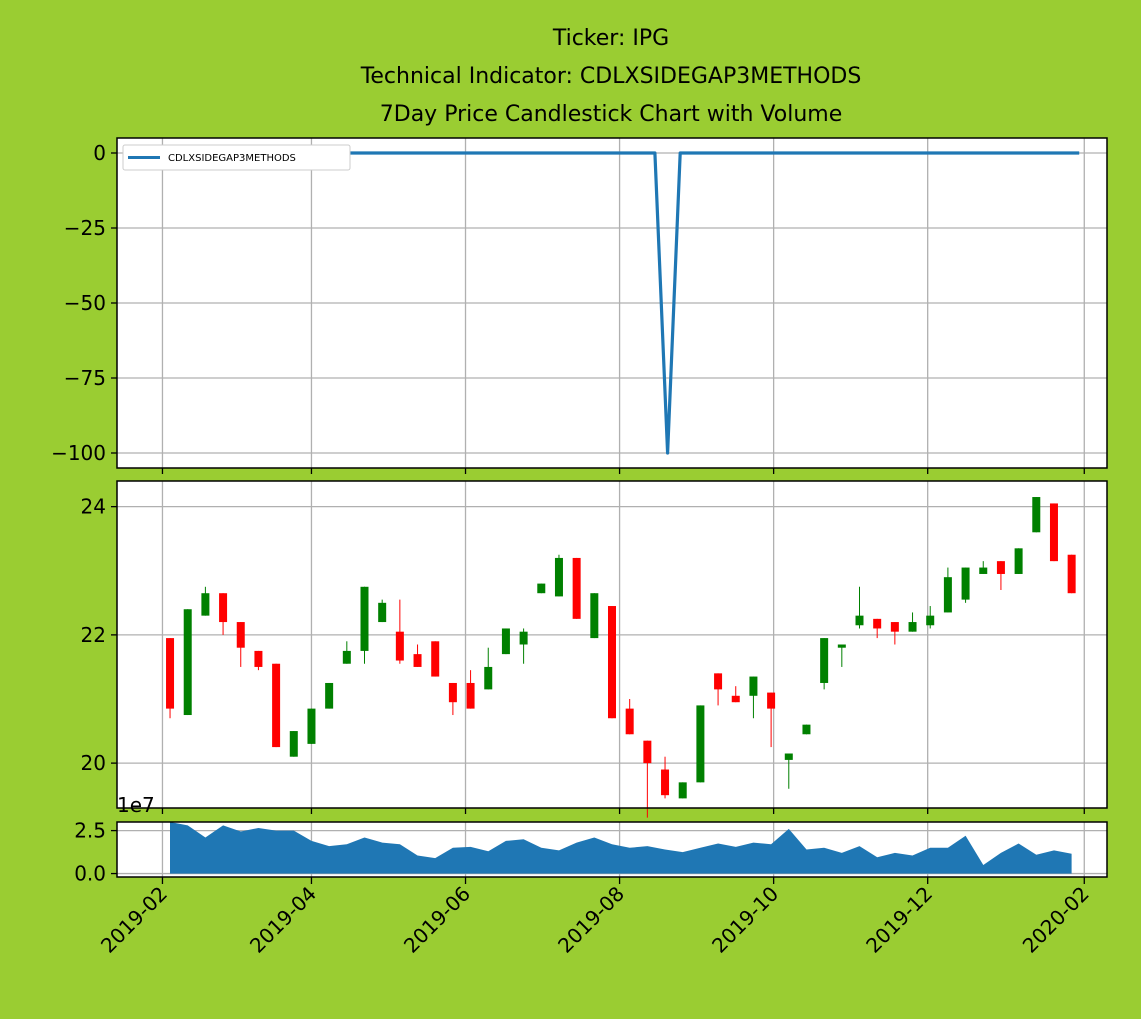 This screenshot has width=1141, height=1019. What do you see at coordinates (899, 920) in the screenshot?
I see `x-tick-label: 2019-12` at bounding box center [899, 920].